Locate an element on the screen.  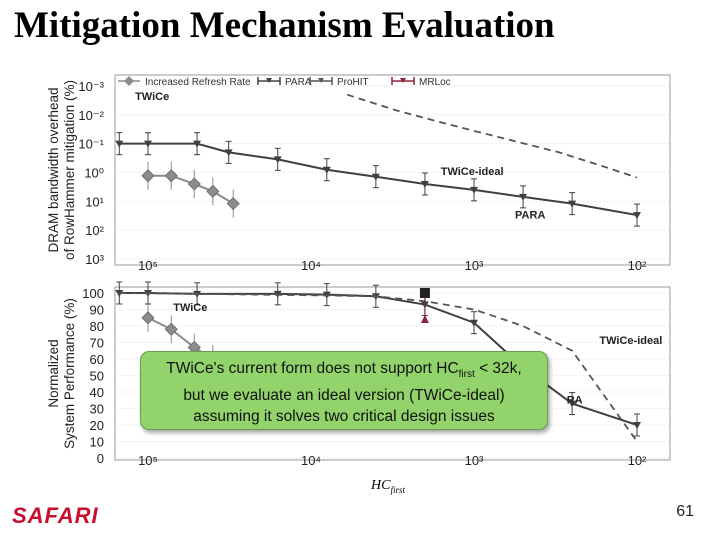
y-tick-label: 100 is located at coordinates (93, 293).